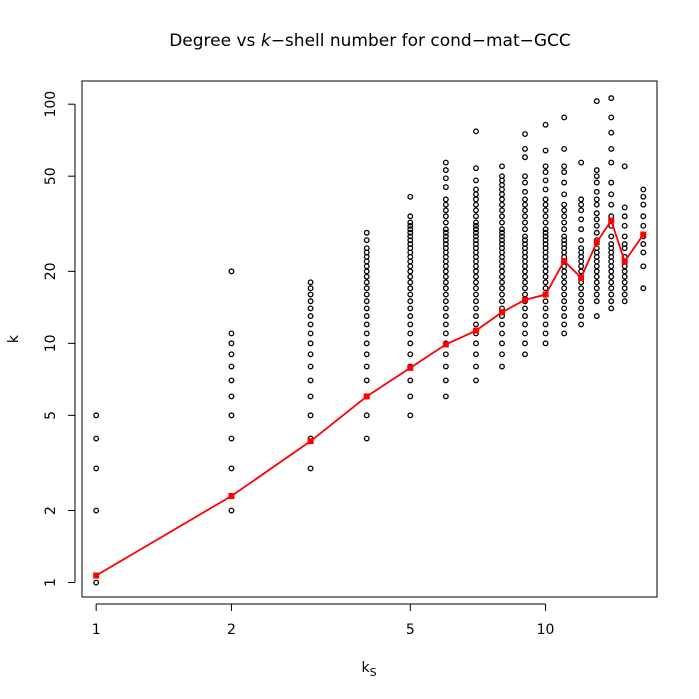 Image resolution: width=699 pixels, height=699 pixels. Describe the element at coordinates (410, 630) in the screenshot. I see `x-tick-label: 5` at that location.